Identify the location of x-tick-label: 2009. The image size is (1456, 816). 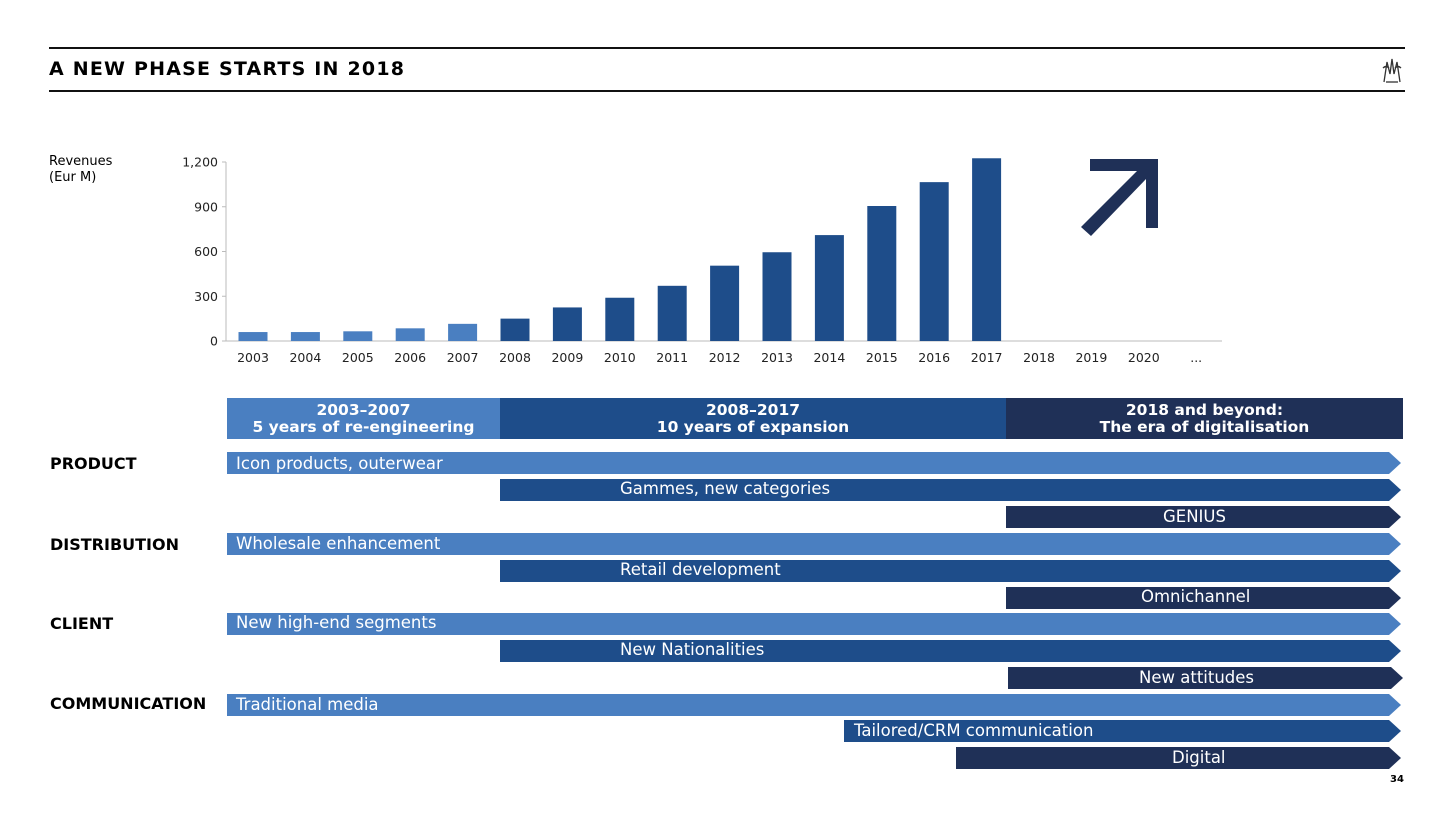
(567, 357).